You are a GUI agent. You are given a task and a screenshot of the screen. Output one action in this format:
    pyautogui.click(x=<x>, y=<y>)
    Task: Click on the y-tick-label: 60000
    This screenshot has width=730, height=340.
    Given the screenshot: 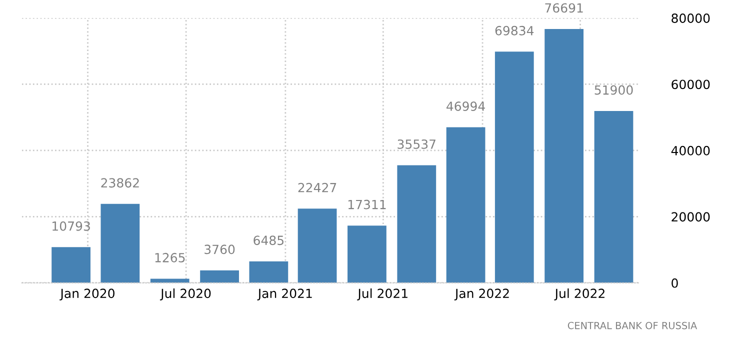 What is the action you would take?
    pyautogui.click(x=691, y=85)
    